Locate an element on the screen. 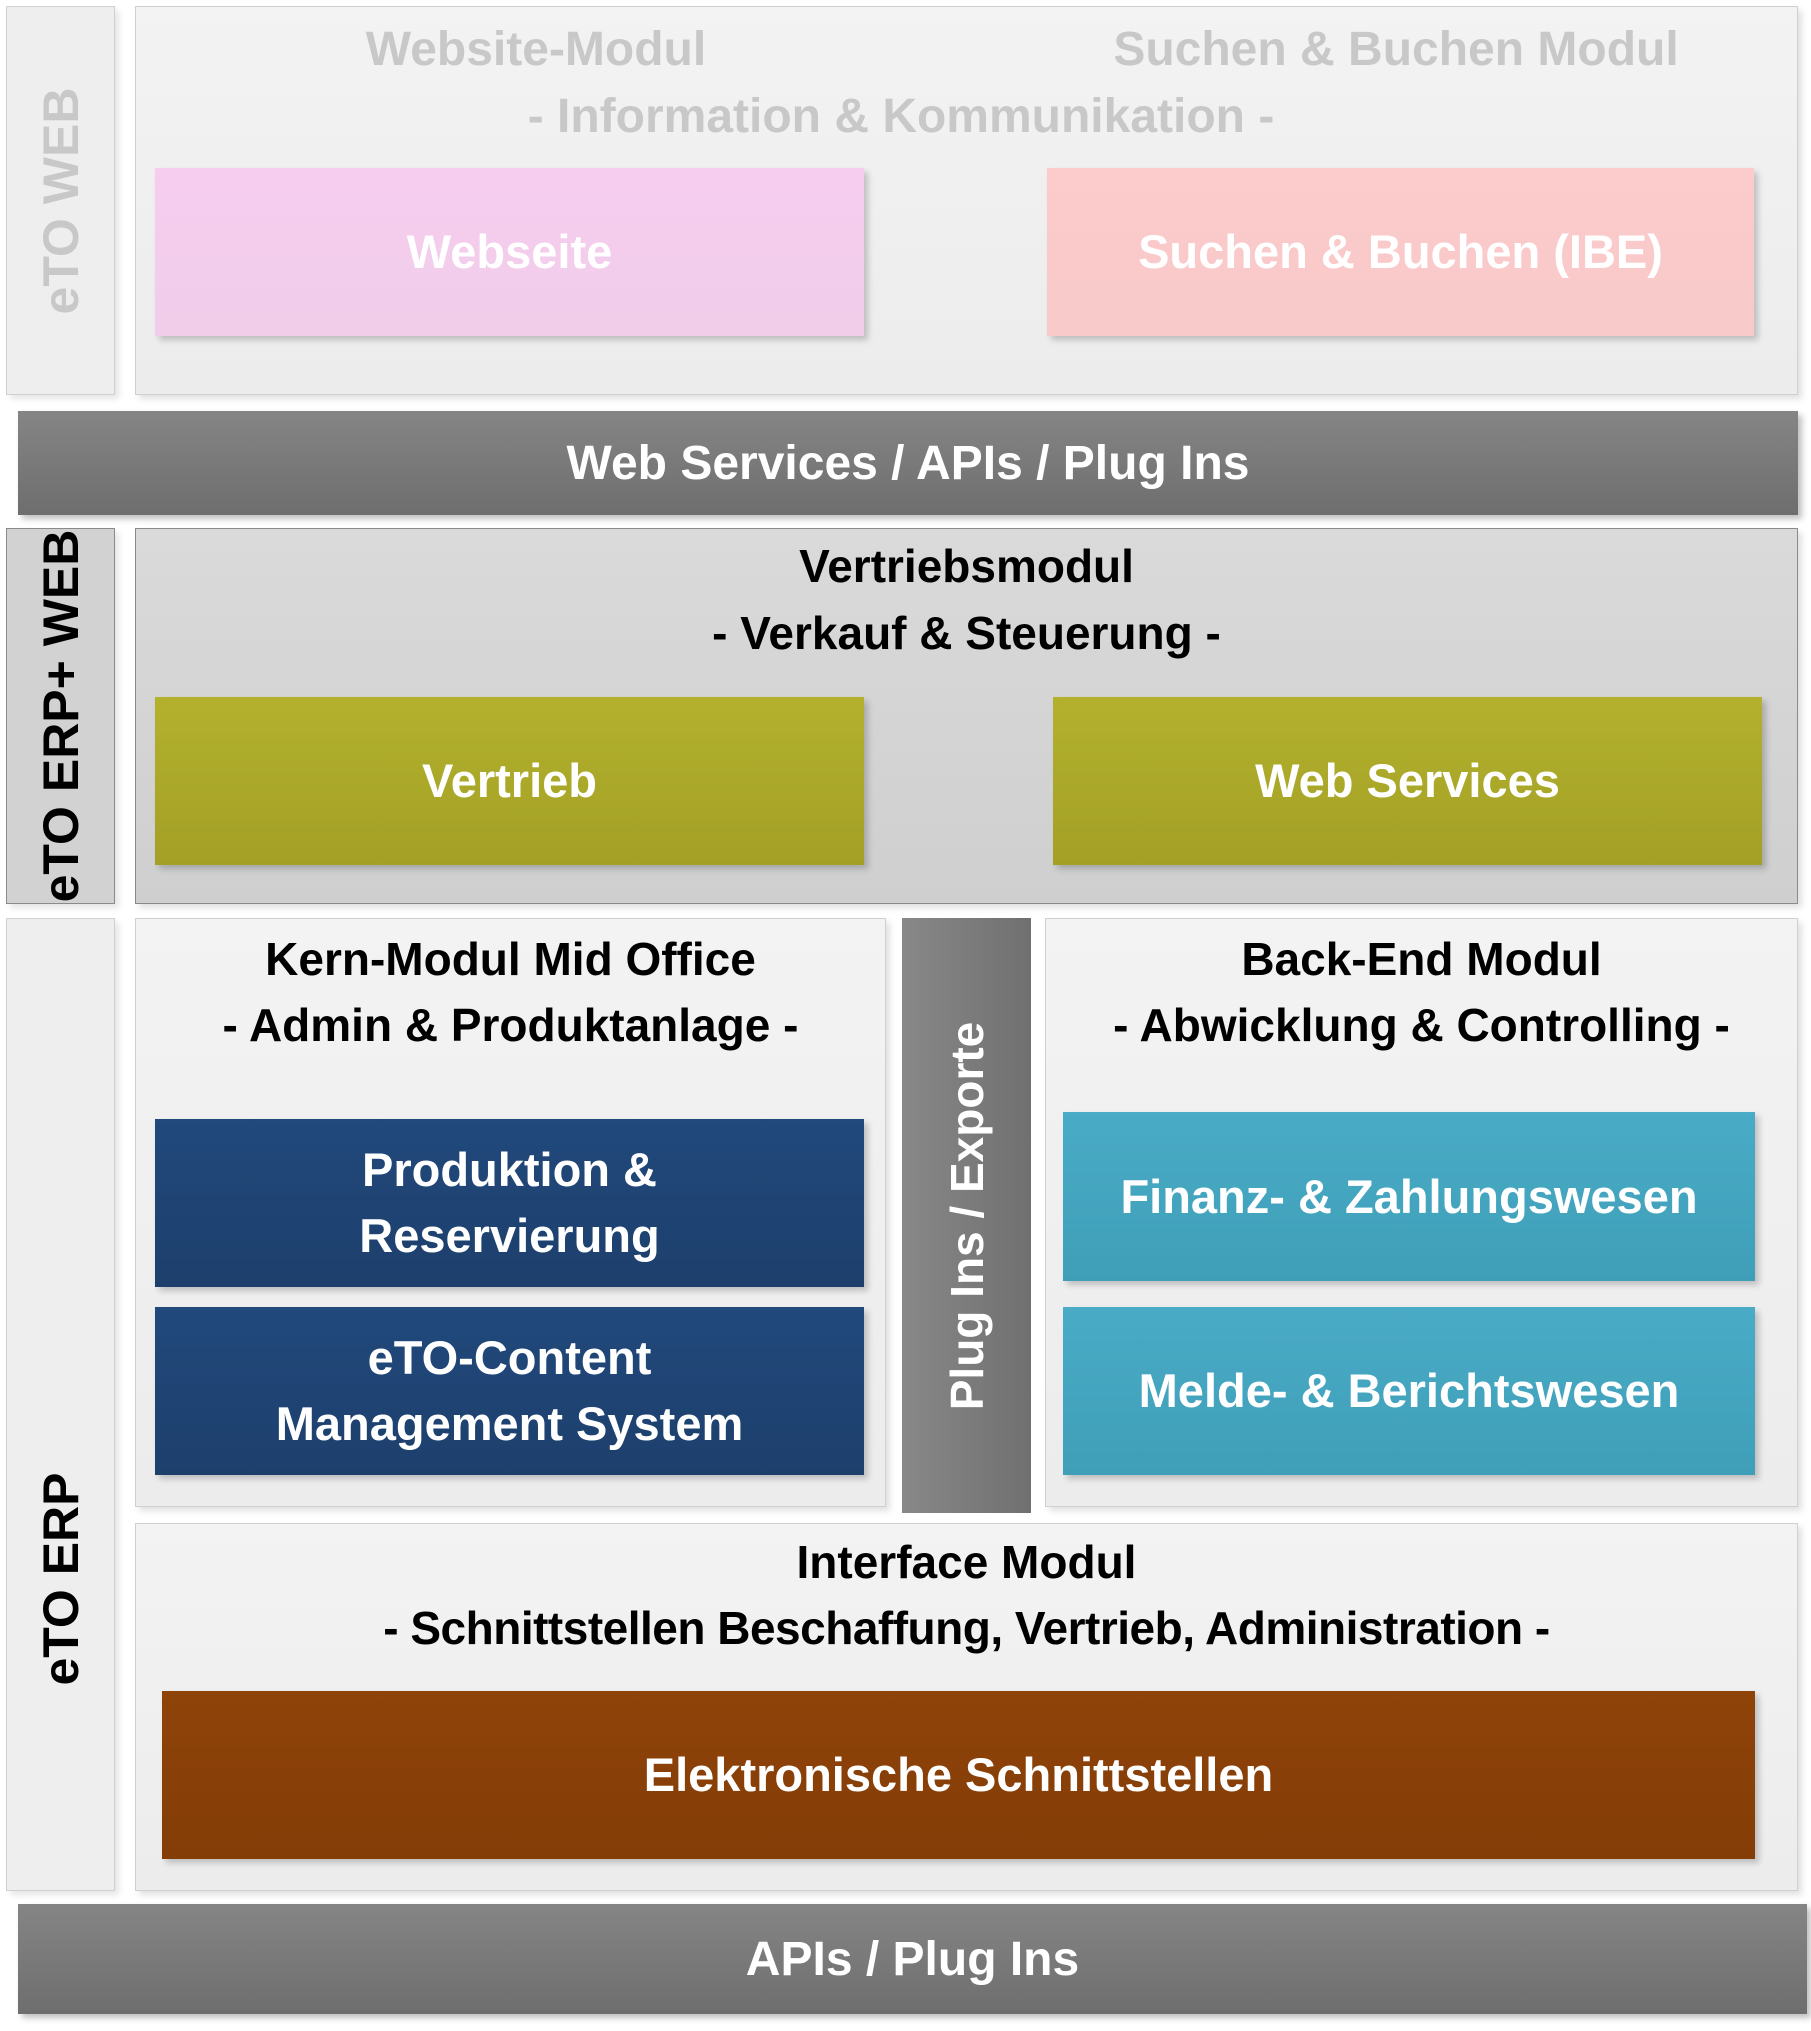 Image resolution: width=1811 pixels, height=2031 pixels. interface-module-title: Interface Modul is located at coordinates (966, 1562).